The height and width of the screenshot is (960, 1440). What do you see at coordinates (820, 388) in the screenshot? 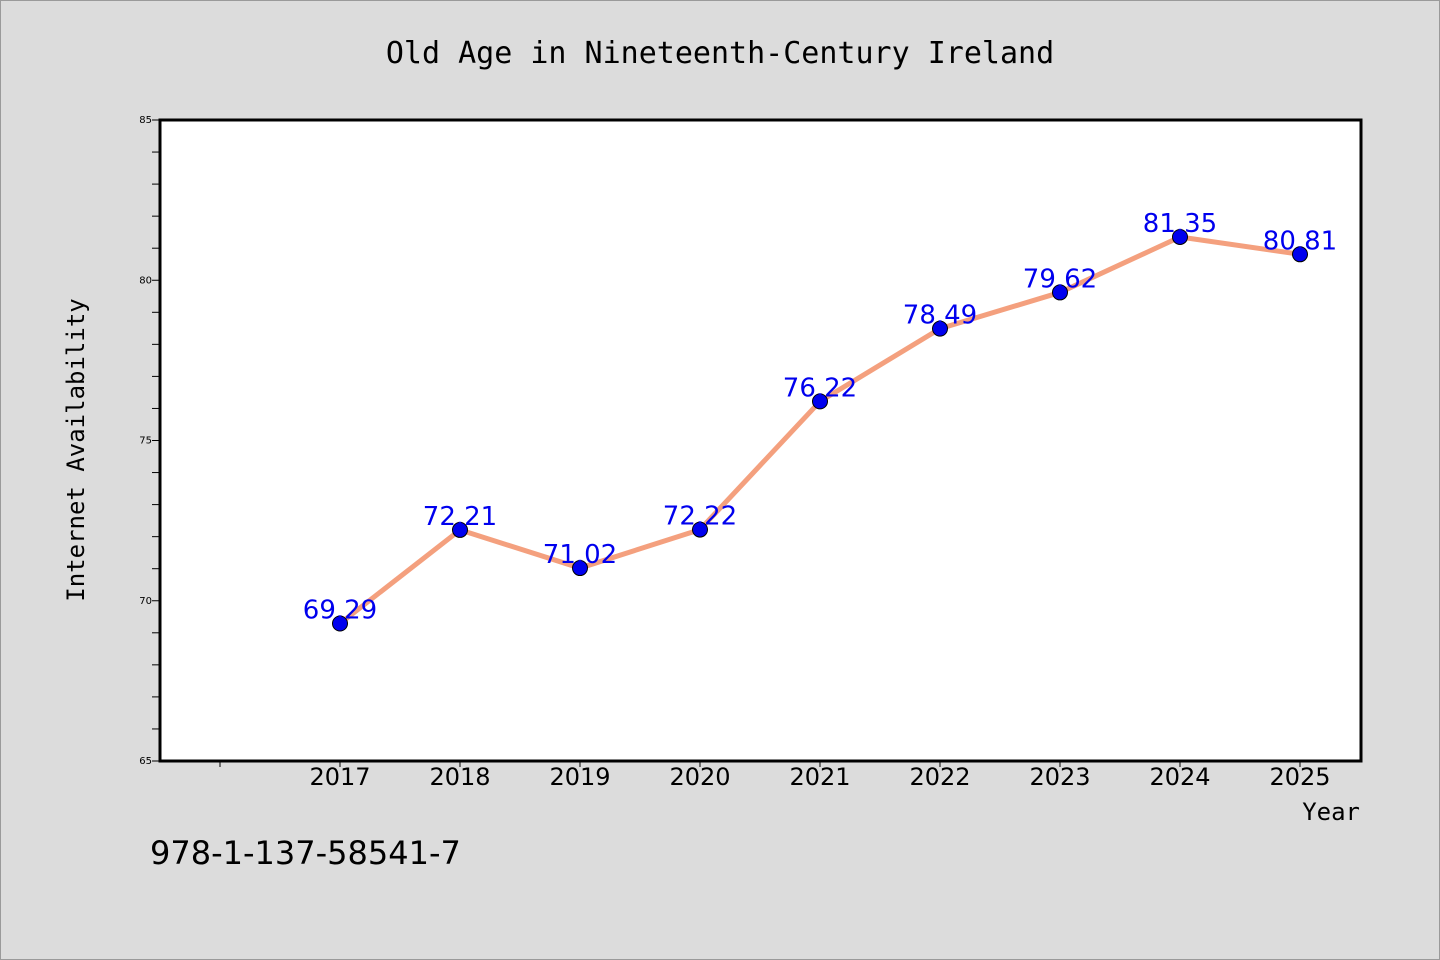
I see `data-label: 76.22` at bounding box center [820, 388].